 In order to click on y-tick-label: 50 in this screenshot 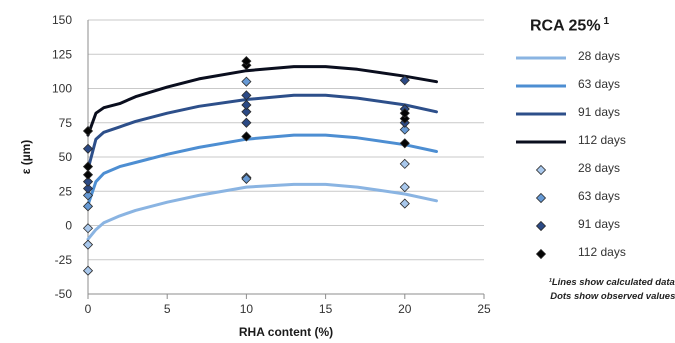, I will do `click(66, 157)`.